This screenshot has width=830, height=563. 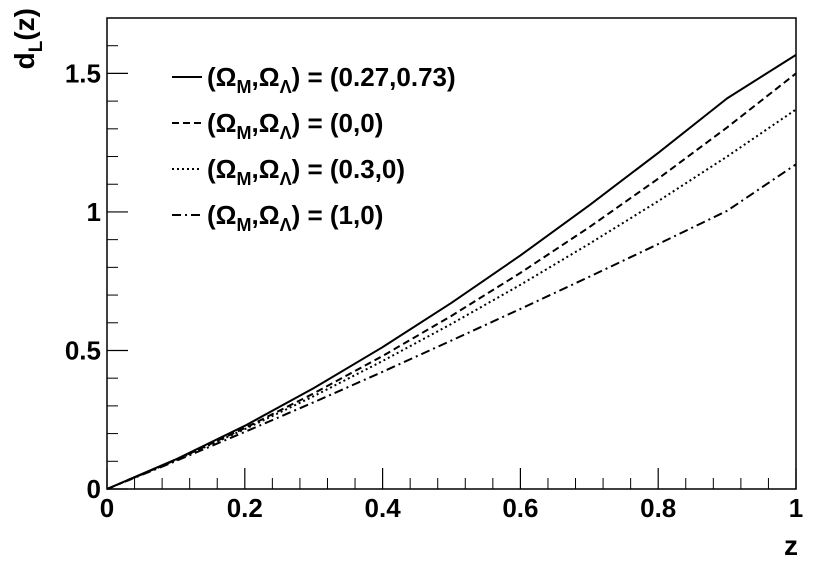 I want to click on legend-entry-label: (ΩM,ΩΛ) = (1,0), so click(x=295, y=217).